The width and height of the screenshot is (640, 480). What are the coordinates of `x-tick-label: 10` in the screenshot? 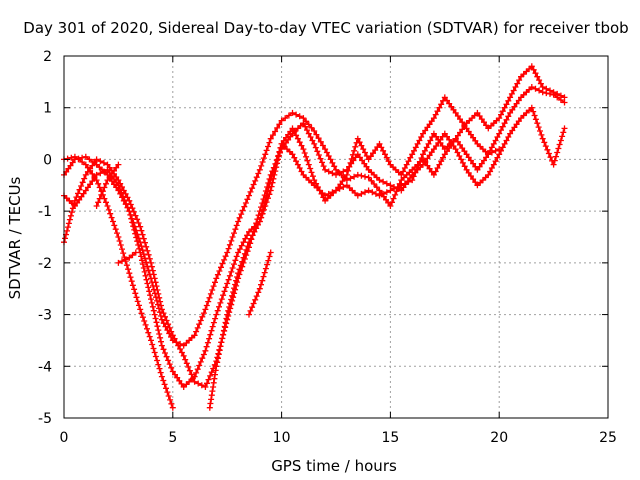 It's located at (282, 438).